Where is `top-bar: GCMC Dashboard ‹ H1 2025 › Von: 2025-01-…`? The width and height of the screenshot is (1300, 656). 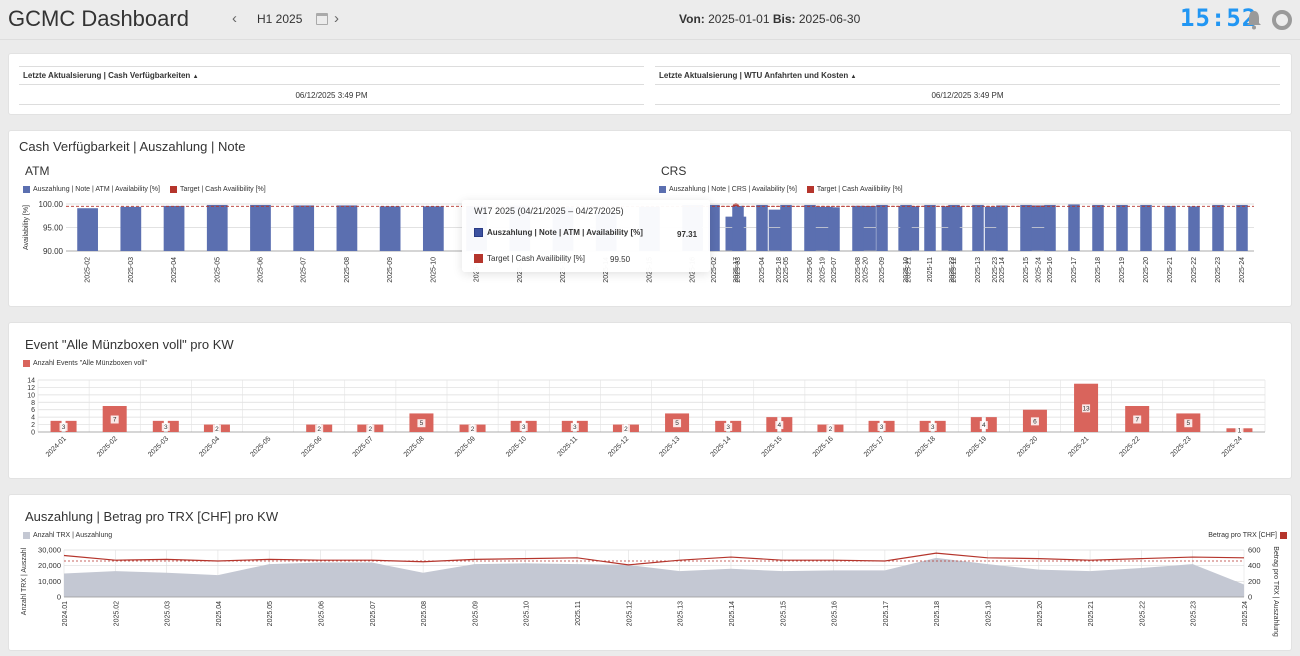
top-bar: GCMC Dashboard ‹ H1 2025 › Von: 2025-01-… is located at coordinates (650, 20).